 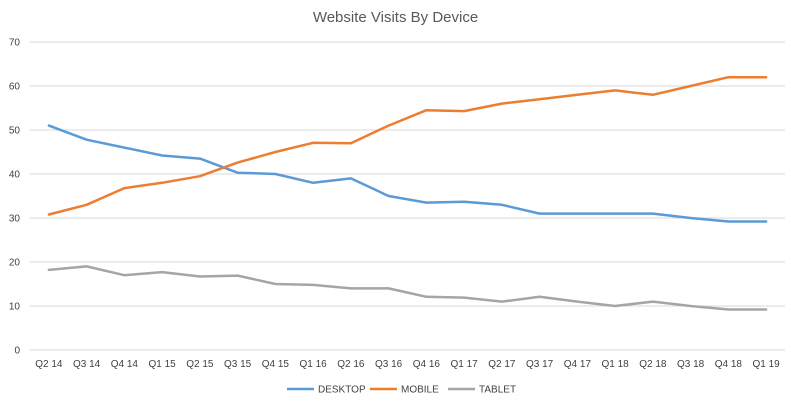 I want to click on x-tick-label: Q2 15, so click(x=200, y=364).